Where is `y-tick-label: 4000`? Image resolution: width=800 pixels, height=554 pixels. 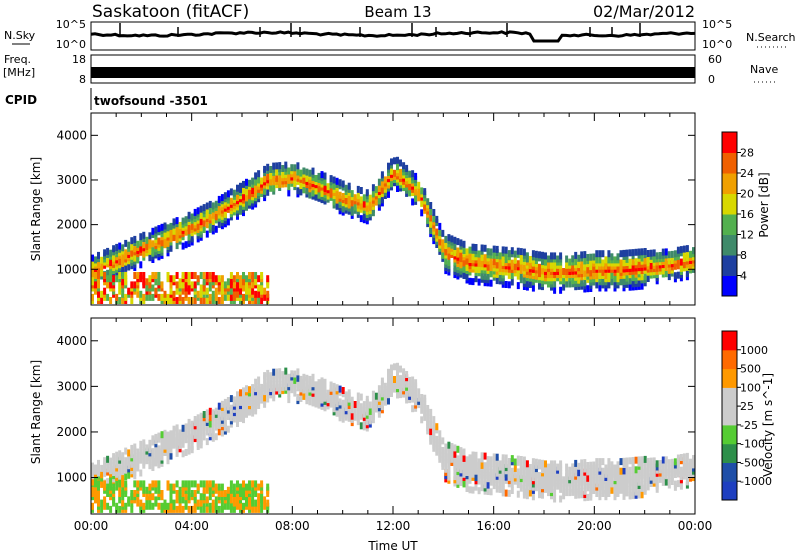
y-tick-label: 4000 is located at coordinates (71, 341).